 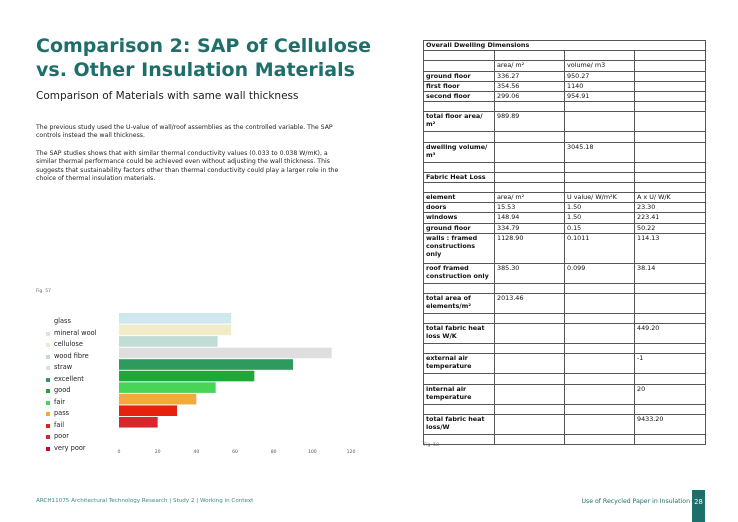 What do you see at coordinates (61, 436) in the screenshot?
I see `legend-label: poor` at bounding box center [61, 436].